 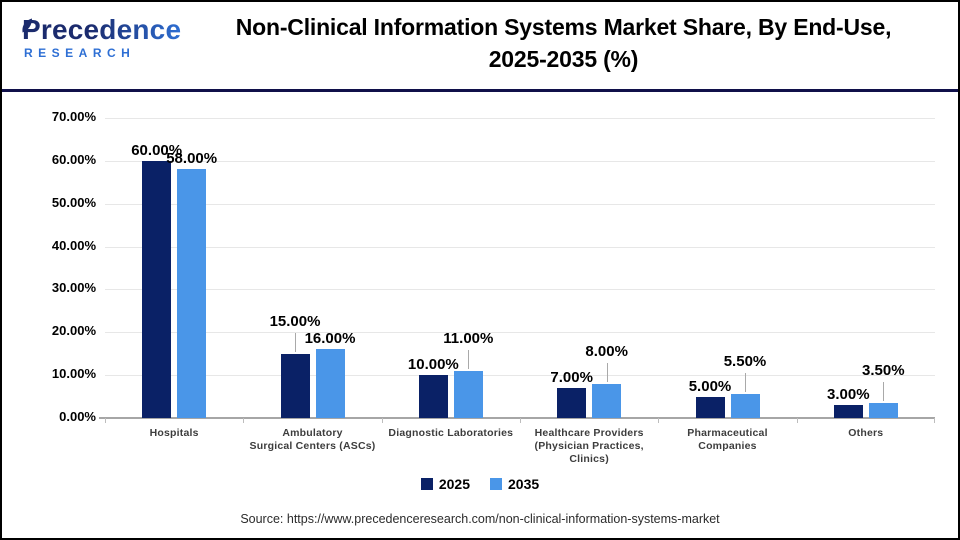 What do you see at coordinates (433, 365) in the screenshot?
I see `data-label-2025-2: 10.00%` at bounding box center [433, 365].